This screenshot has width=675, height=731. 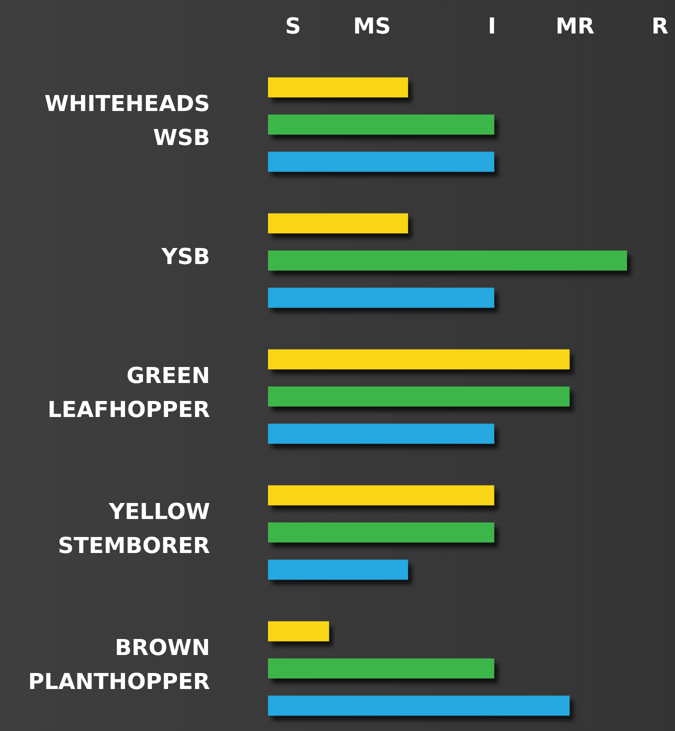 I want to click on text: S, so click(x=293, y=27).